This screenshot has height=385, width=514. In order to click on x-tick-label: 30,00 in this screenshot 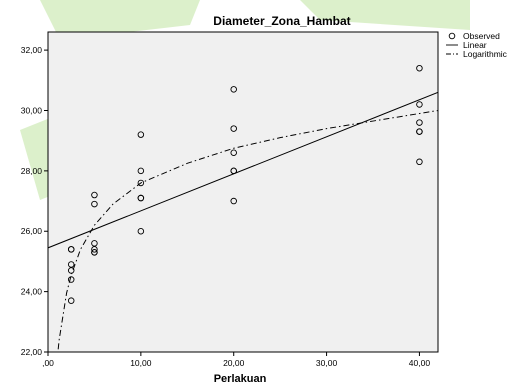, I will do `click(327, 363)`.